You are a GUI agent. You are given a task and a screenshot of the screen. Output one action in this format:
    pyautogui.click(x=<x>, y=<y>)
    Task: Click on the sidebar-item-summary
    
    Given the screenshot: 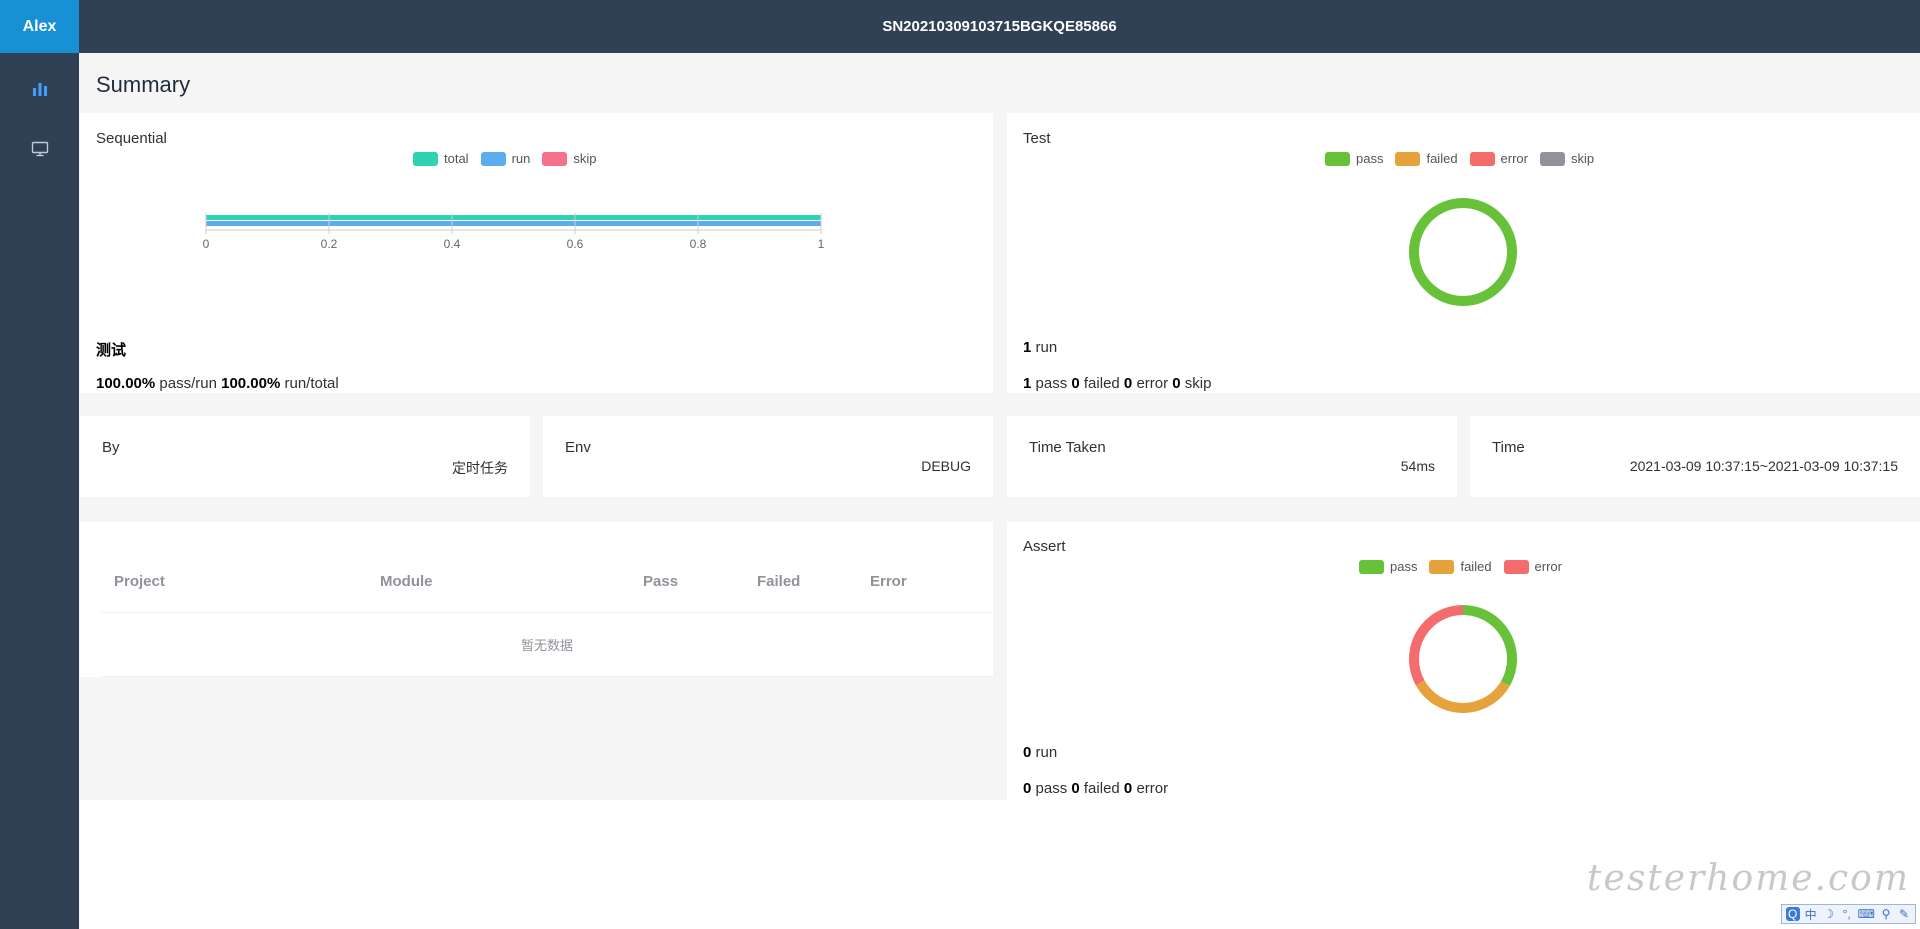 What is the action you would take?
    pyautogui.click(x=39, y=89)
    